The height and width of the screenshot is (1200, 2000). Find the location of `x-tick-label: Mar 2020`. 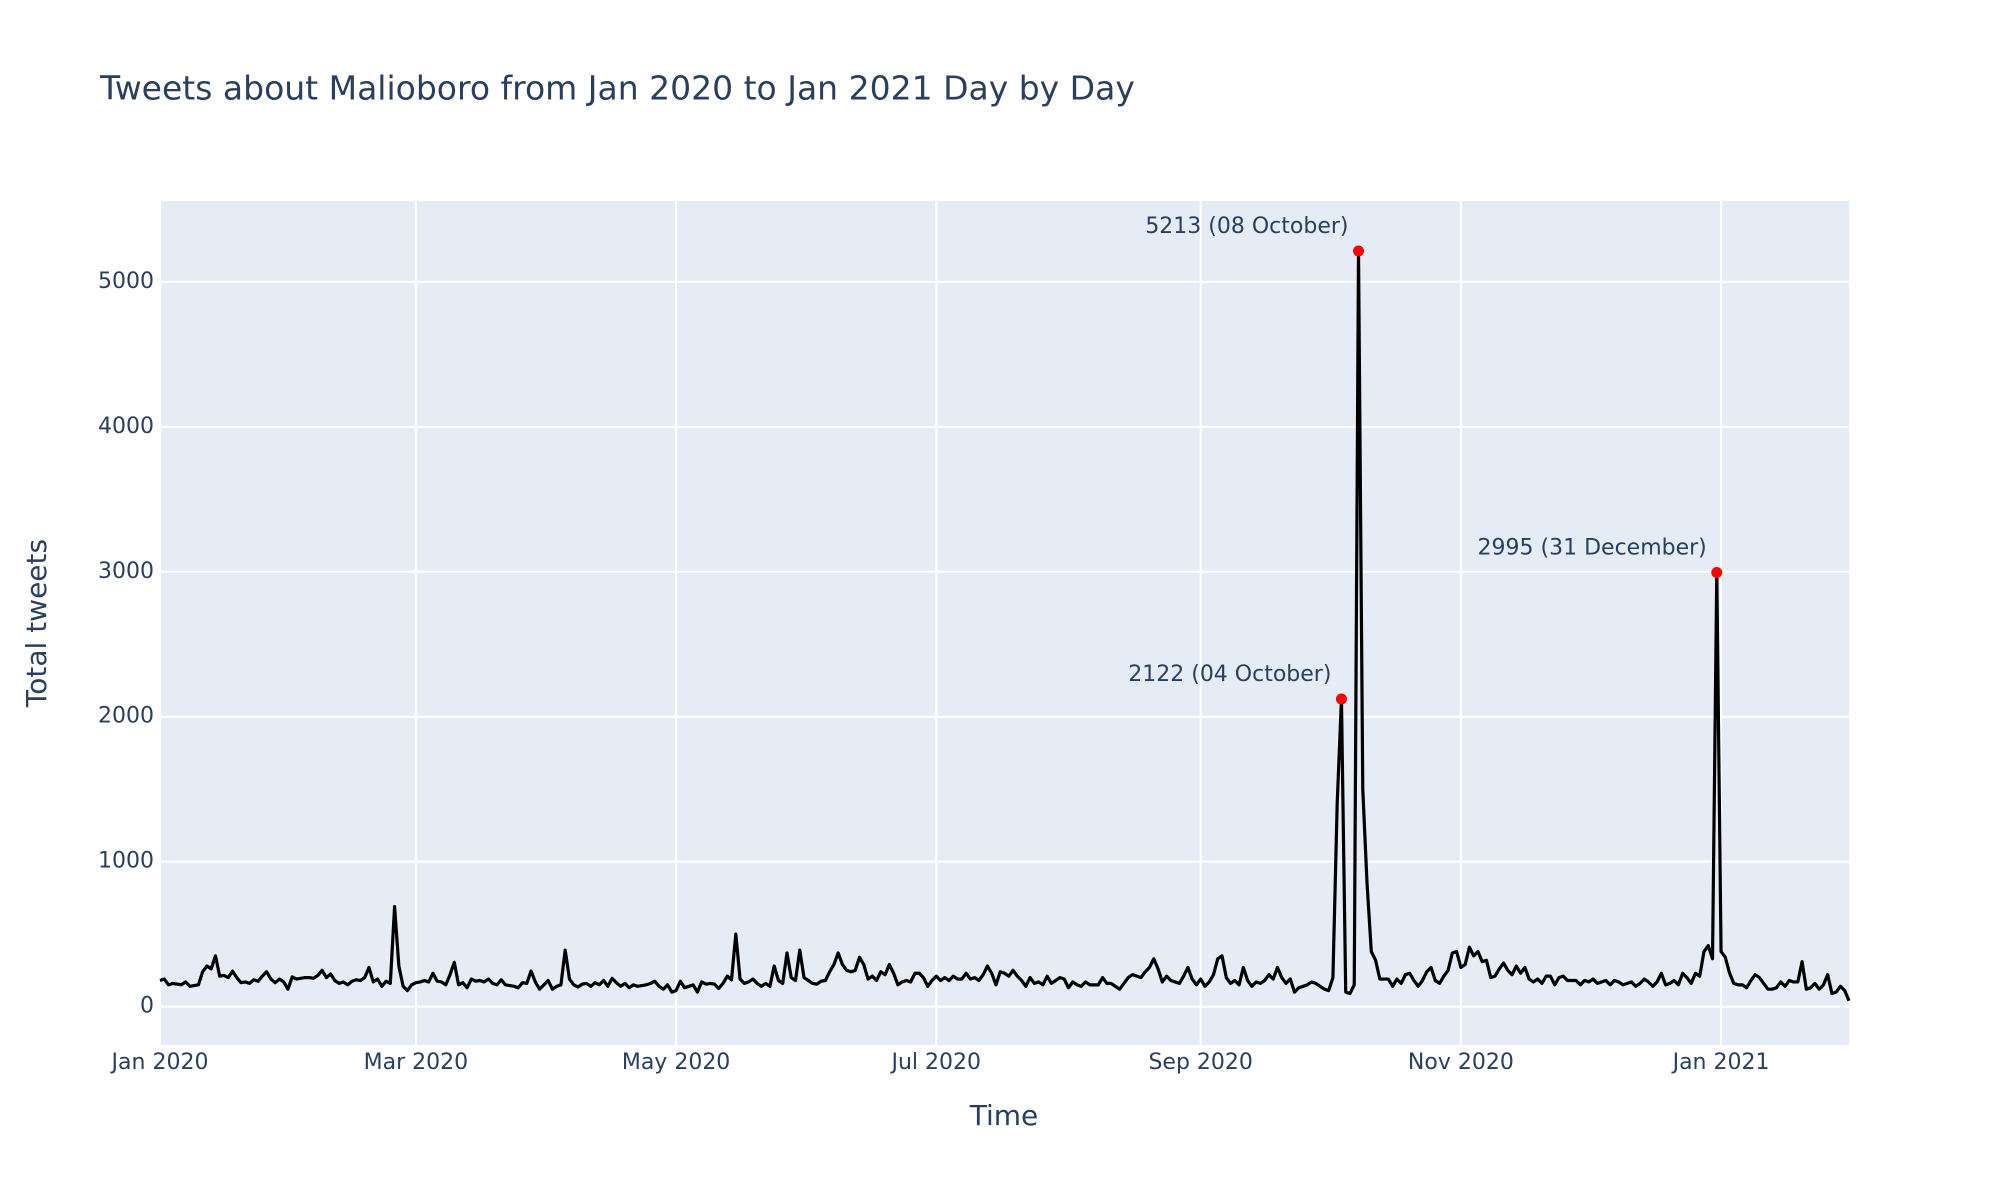

x-tick-label: Mar 2020 is located at coordinates (416, 1062).